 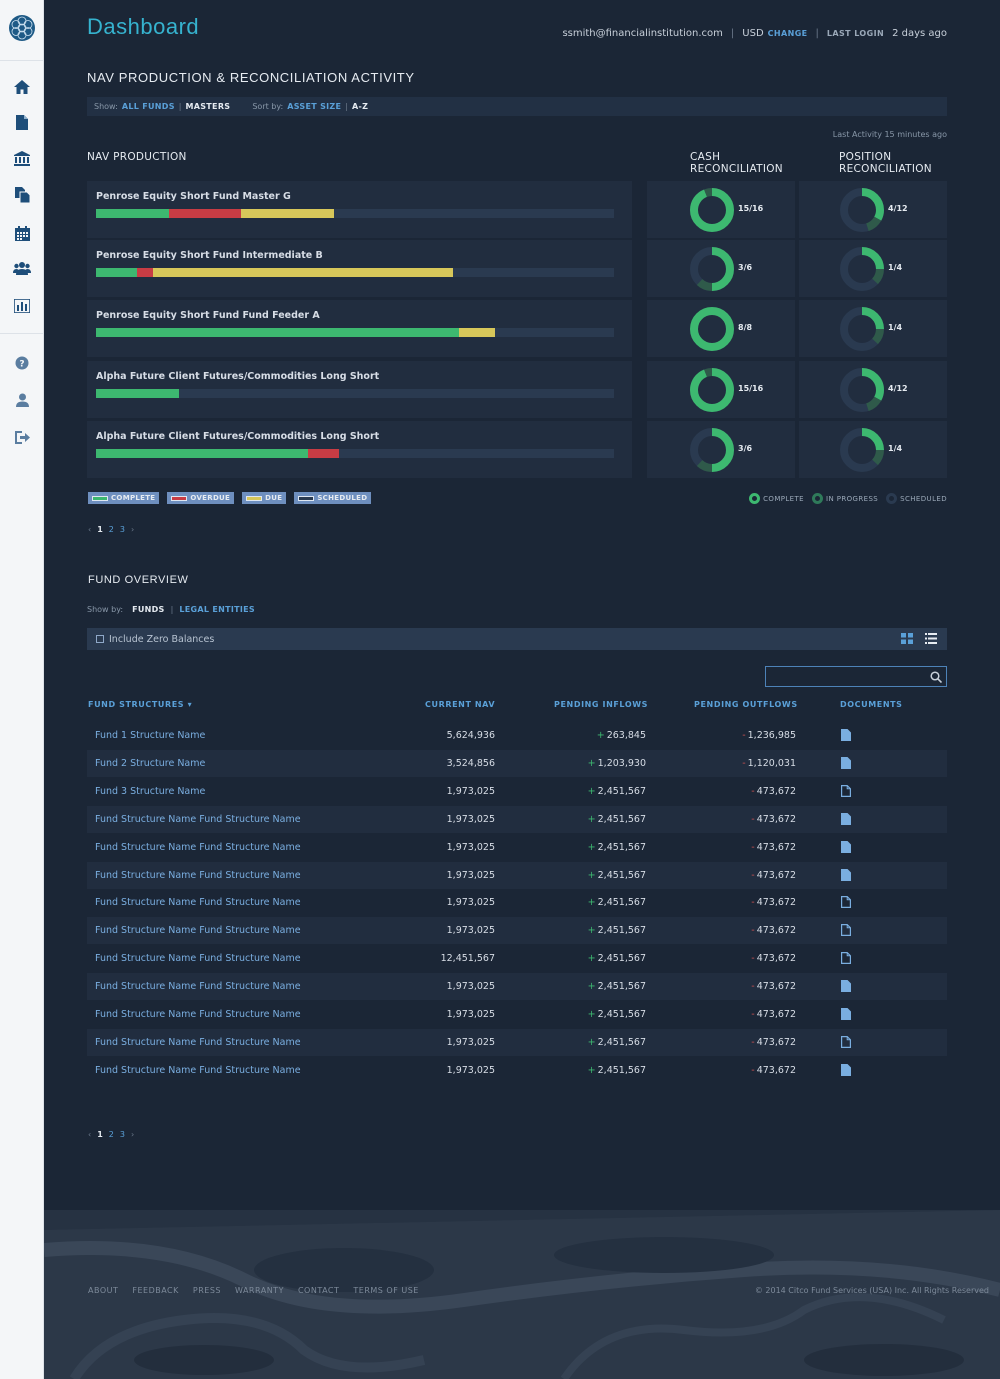 What do you see at coordinates (22, 233) in the screenshot?
I see `calendar-icon` at bounding box center [22, 233].